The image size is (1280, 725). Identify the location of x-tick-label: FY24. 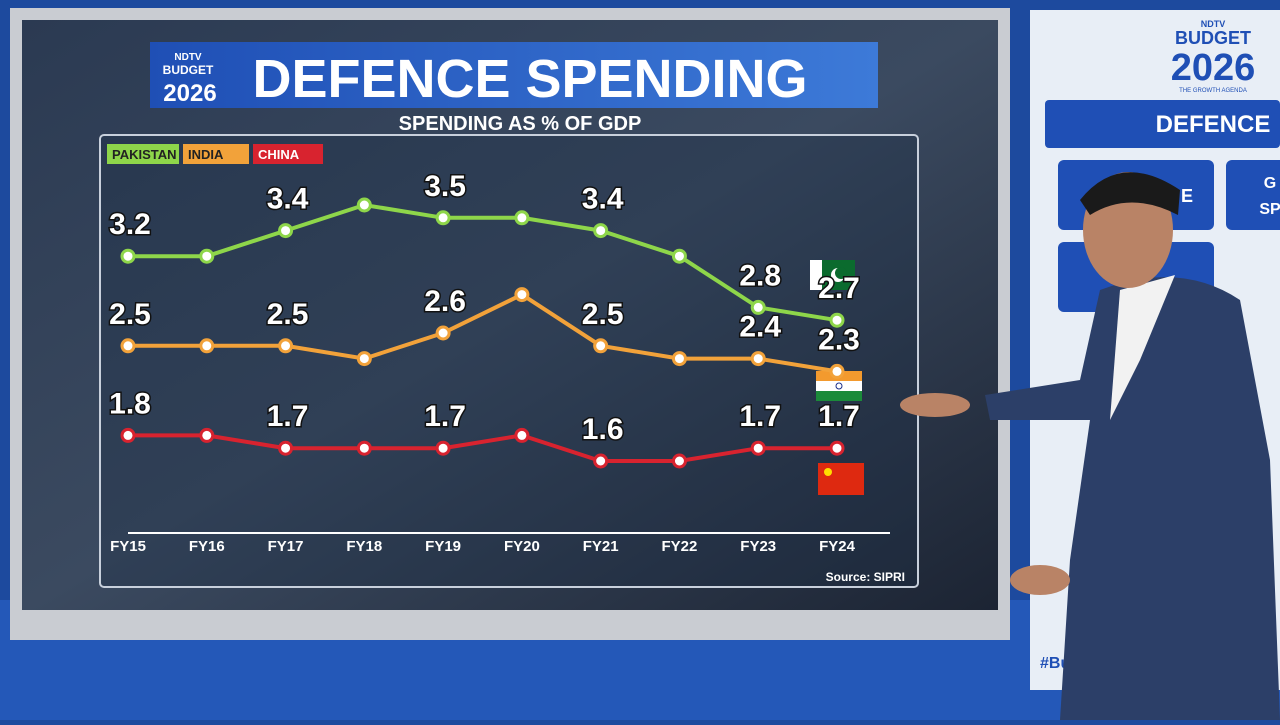
(837, 546).